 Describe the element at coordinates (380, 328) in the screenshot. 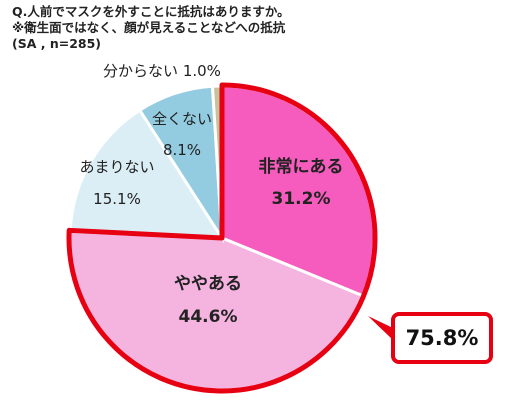

I see `callout-pointer` at that location.